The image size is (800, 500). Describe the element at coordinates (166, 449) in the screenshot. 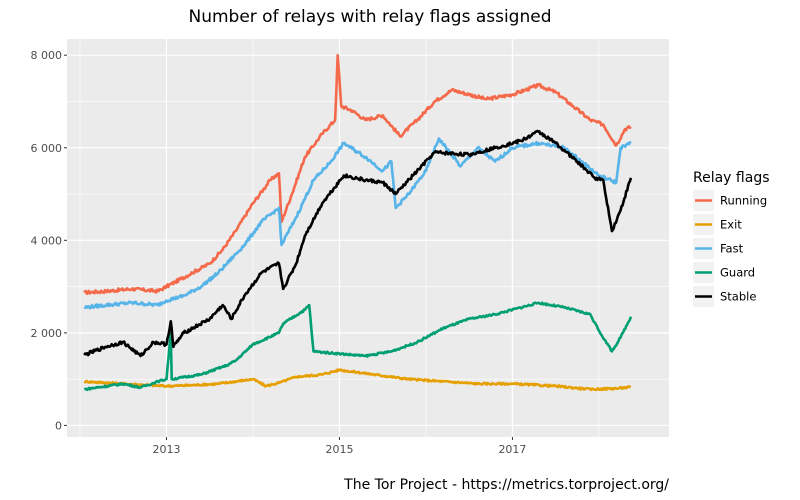

I see `x-tick-label: 2013` at that location.